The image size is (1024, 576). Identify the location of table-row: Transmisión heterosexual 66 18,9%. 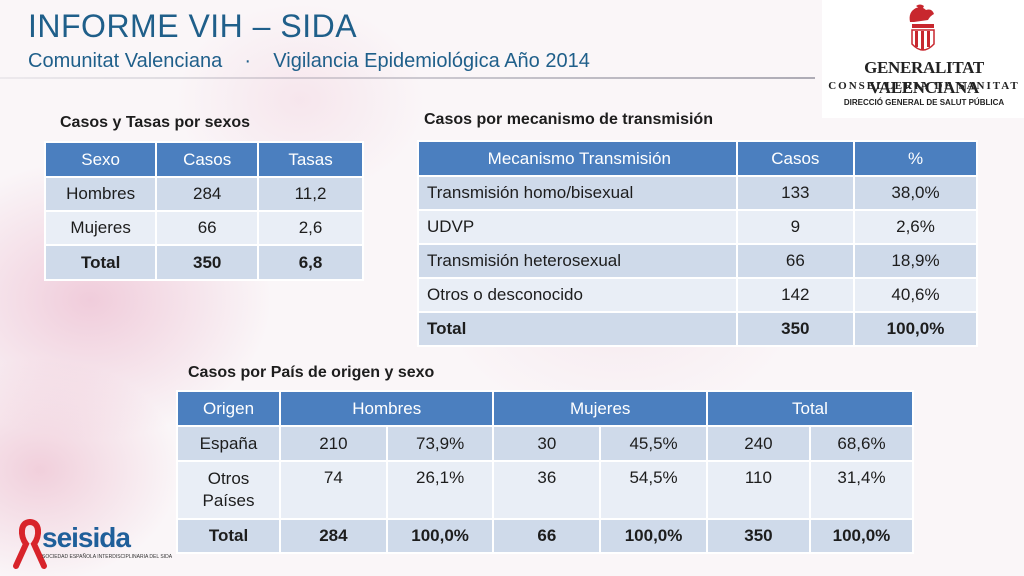
(697, 261).